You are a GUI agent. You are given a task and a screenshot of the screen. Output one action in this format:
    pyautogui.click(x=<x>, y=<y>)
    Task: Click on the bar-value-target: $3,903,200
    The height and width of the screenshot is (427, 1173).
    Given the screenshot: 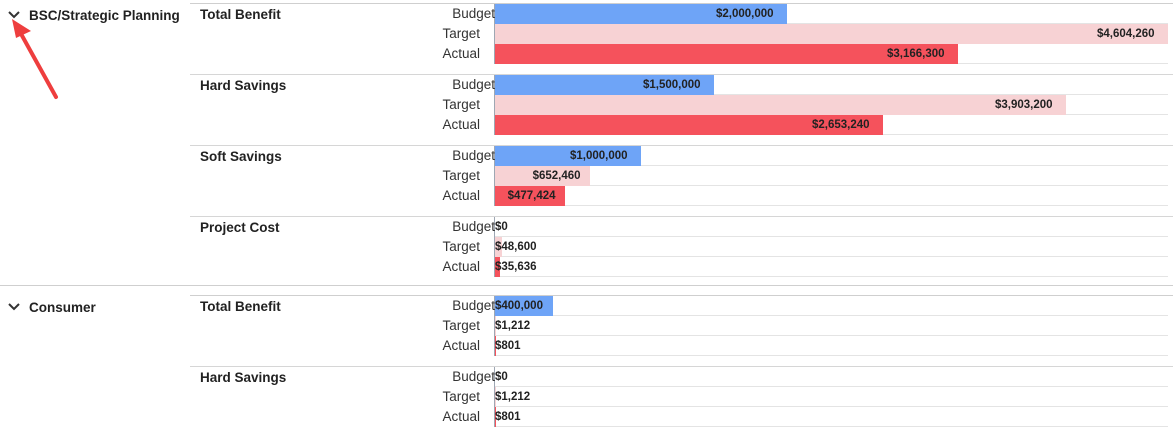 What is the action you would take?
    pyautogui.click(x=1024, y=105)
    